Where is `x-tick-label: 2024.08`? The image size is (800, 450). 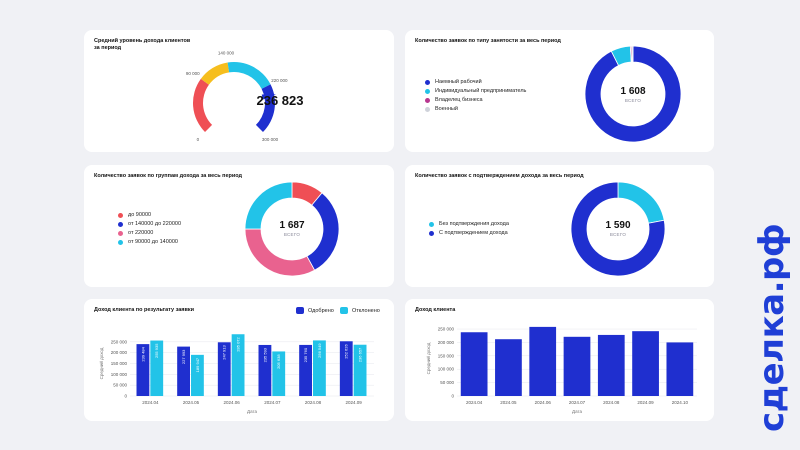 x-tick-label: 2024.08 is located at coordinates (313, 402).